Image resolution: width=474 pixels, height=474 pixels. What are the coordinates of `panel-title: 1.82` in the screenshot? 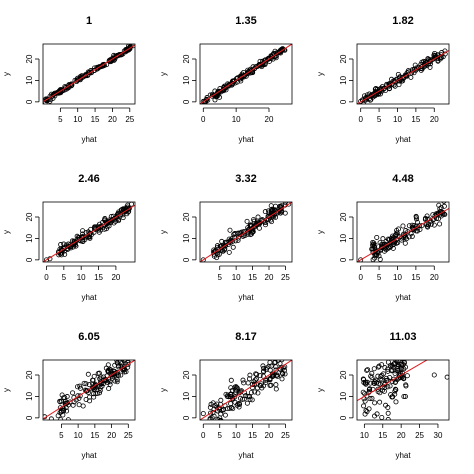 It's located at (402, 21).